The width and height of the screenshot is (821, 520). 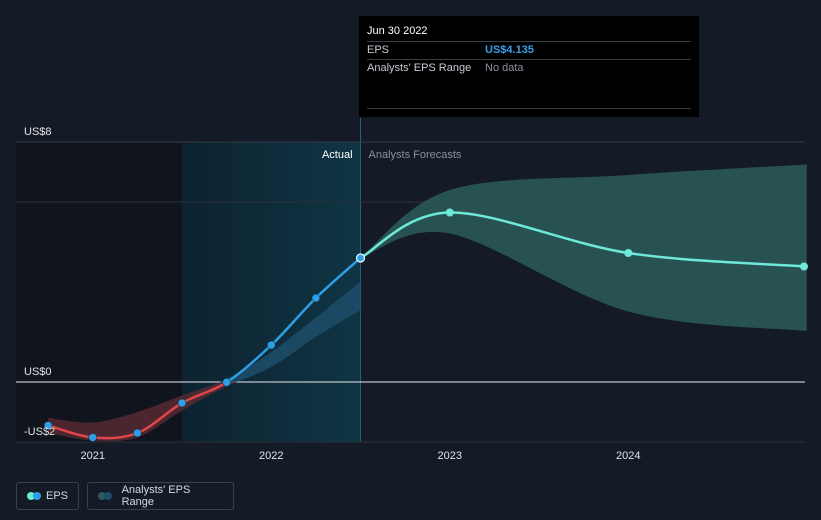 I want to click on actual-highlight, so click(x=271, y=292).